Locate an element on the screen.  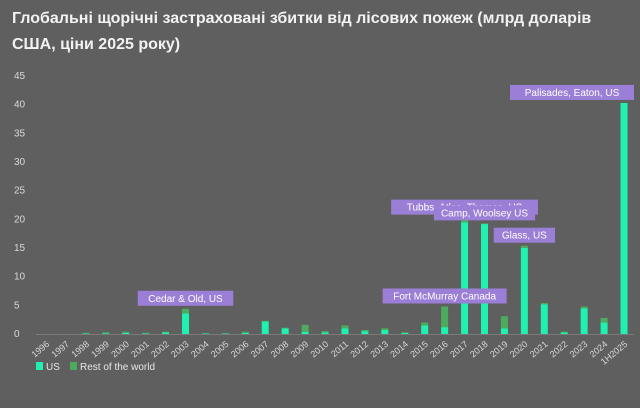
x-tick-label: 2000 is located at coordinates (120, 349).